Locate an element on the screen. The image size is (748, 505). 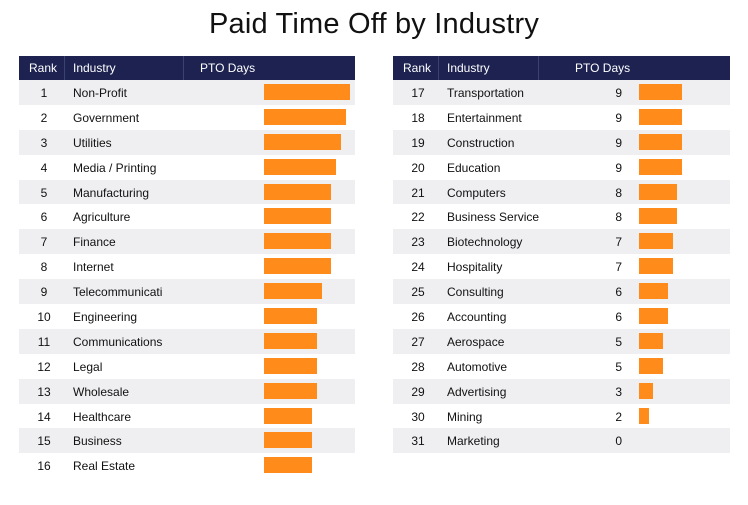
table-row: 21 Computers 8 is located at coordinates (561, 192).